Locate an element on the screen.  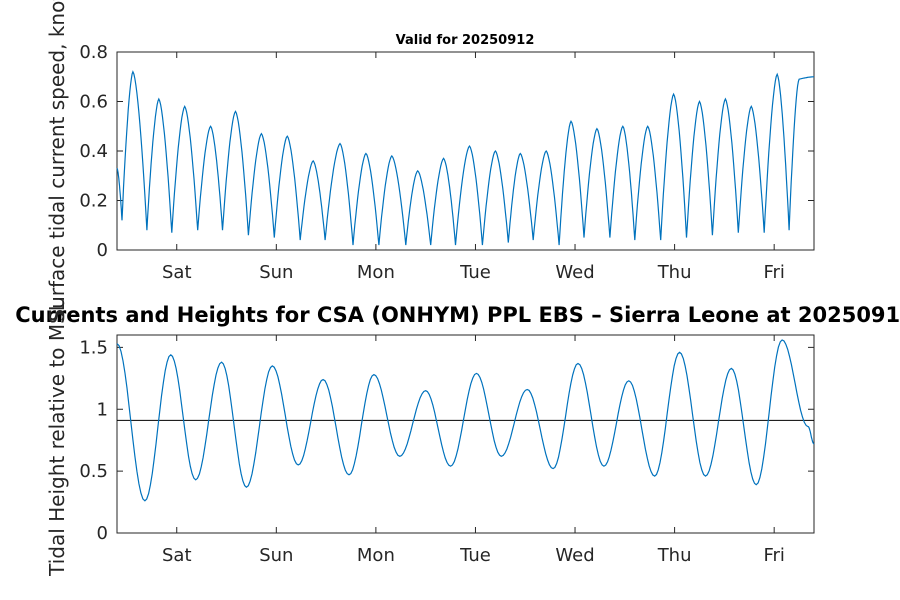
height-xtick-label: Sat is located at coordinates (177, 555).